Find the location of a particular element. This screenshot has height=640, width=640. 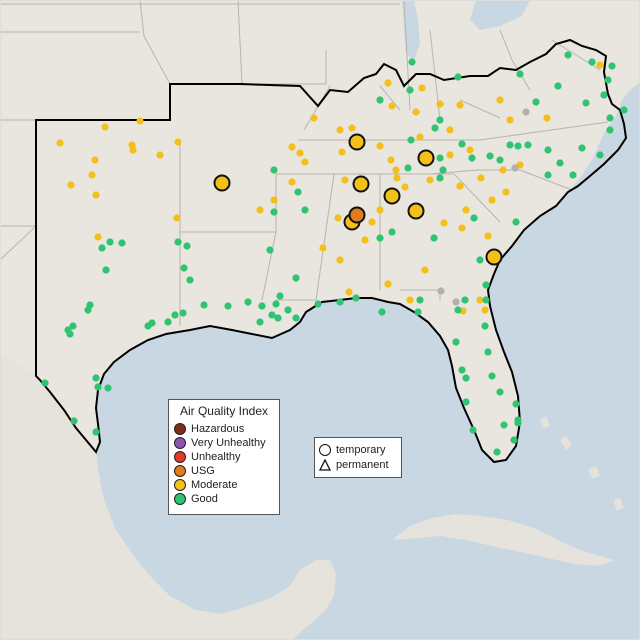

legend-row-moderate: Moderate is located at coordinates (205, 485).